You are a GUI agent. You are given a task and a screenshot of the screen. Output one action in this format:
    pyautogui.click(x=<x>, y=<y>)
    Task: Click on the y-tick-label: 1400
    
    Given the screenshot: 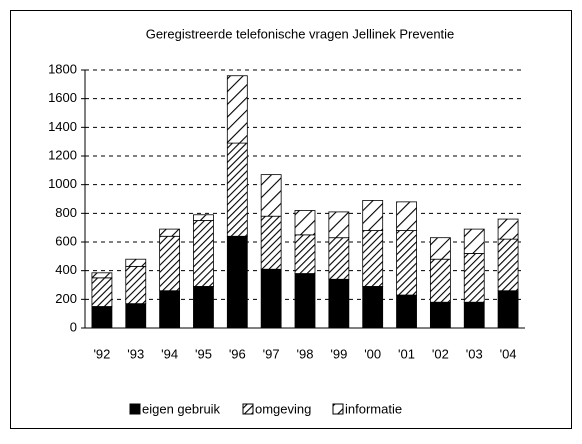 What is the action you would take?
    pyautogui.click(x=62, y=126)
    